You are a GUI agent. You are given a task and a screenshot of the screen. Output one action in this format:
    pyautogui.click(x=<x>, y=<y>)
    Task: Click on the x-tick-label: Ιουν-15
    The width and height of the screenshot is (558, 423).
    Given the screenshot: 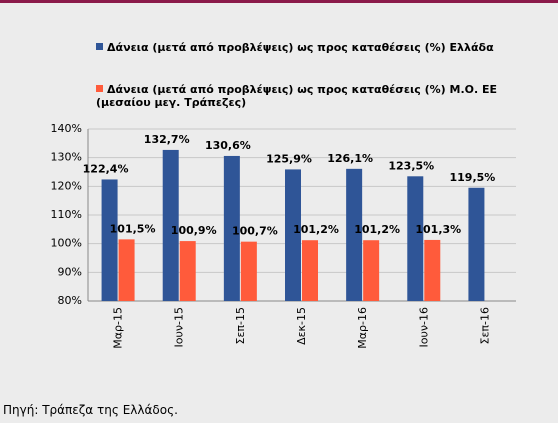 What is the action you would take?
    pyautogui.click(x=179, y=327)
    